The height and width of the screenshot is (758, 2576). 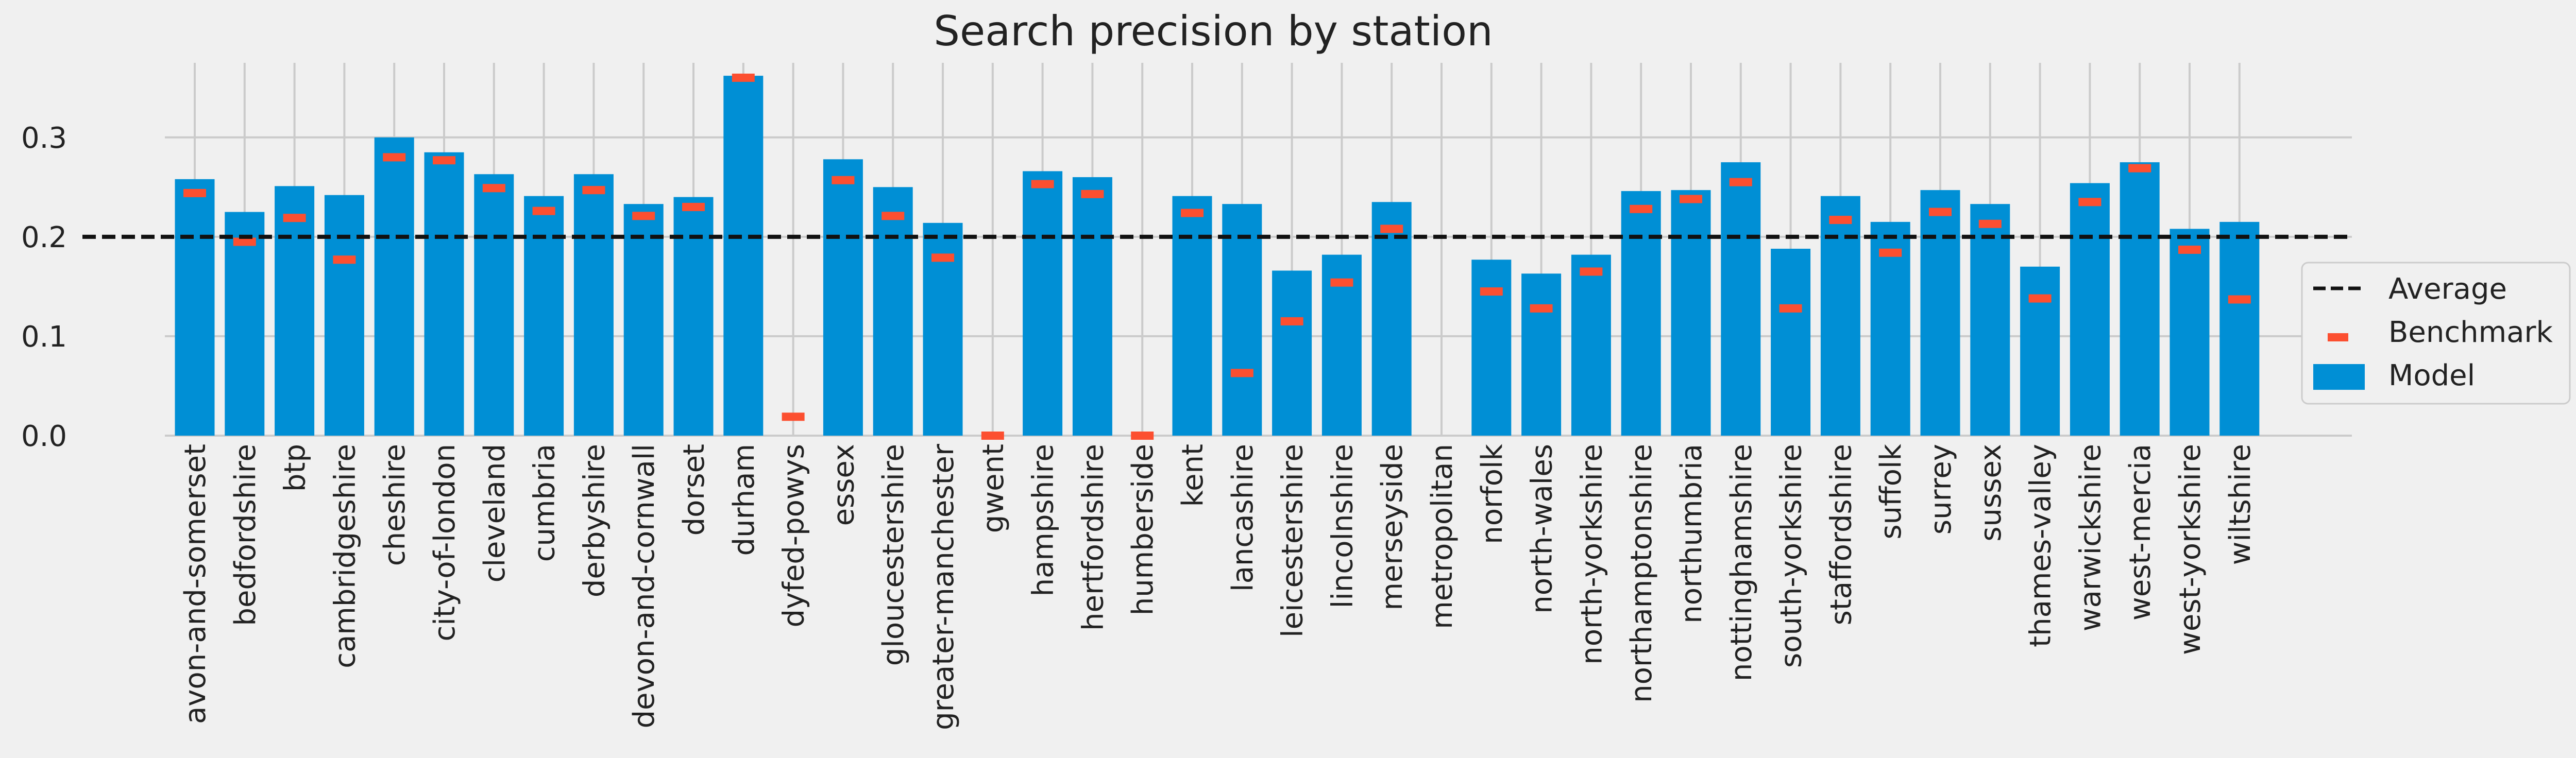 I want to click on x-tick-label: surrey, so click(x=1941, y=490).